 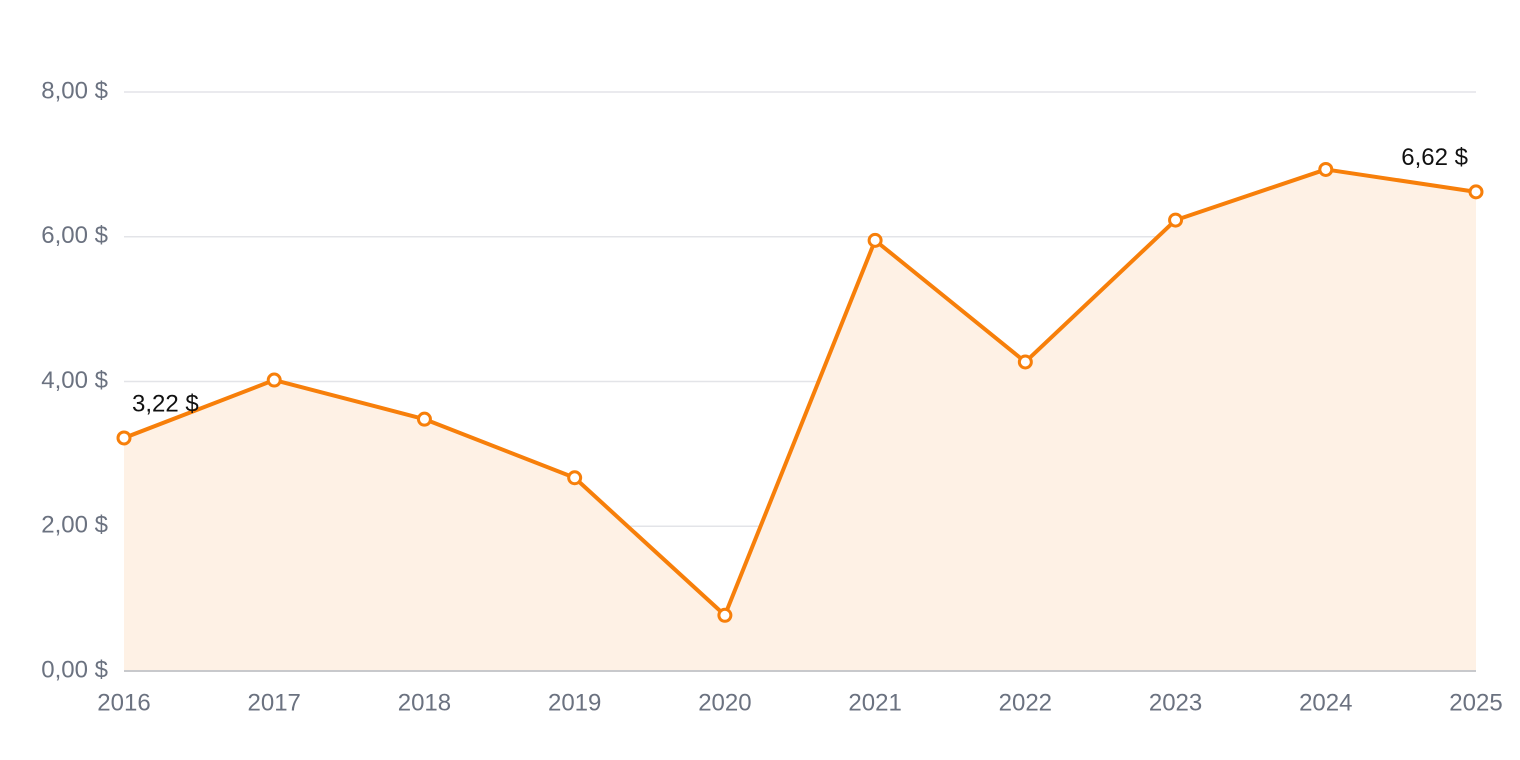 I want to click on x-tick-label: 2022, so click(x=1025, y=702).